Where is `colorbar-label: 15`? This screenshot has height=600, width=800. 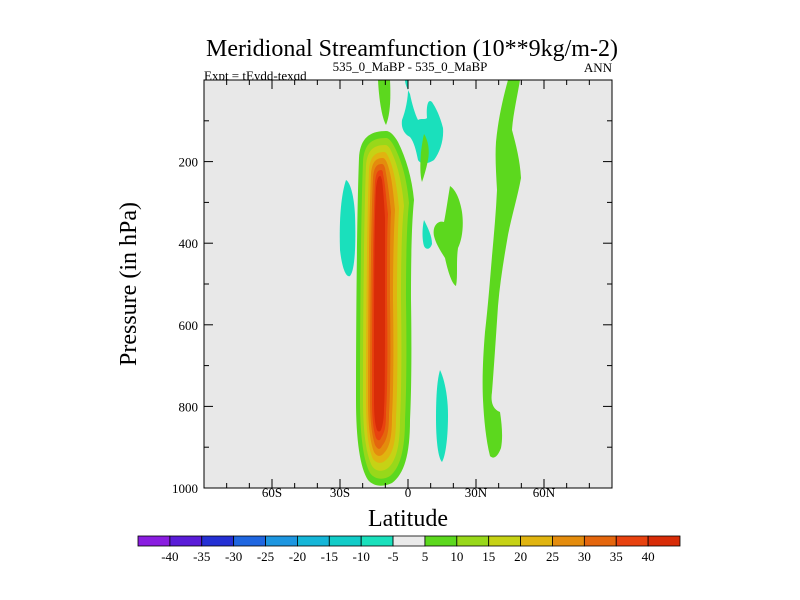
colorbar-label: 15 is located at coordinates (488, 556).